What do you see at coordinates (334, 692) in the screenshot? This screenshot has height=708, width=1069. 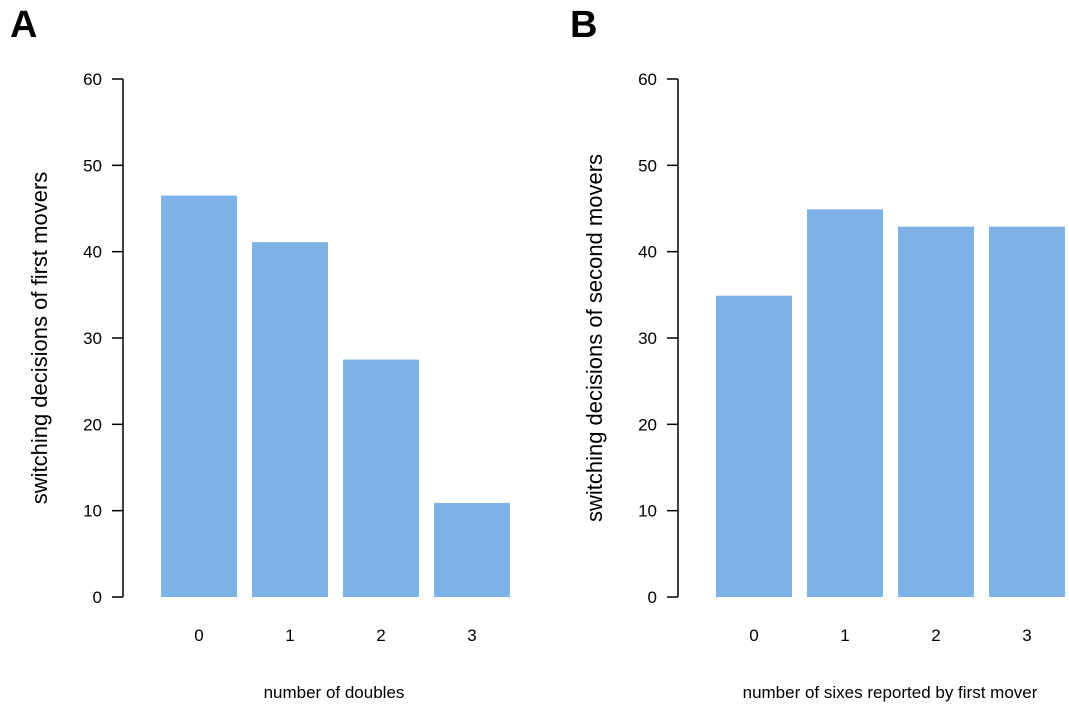 I see `x-axis-title-a: number of doubles` at bounding box center [334, 692].